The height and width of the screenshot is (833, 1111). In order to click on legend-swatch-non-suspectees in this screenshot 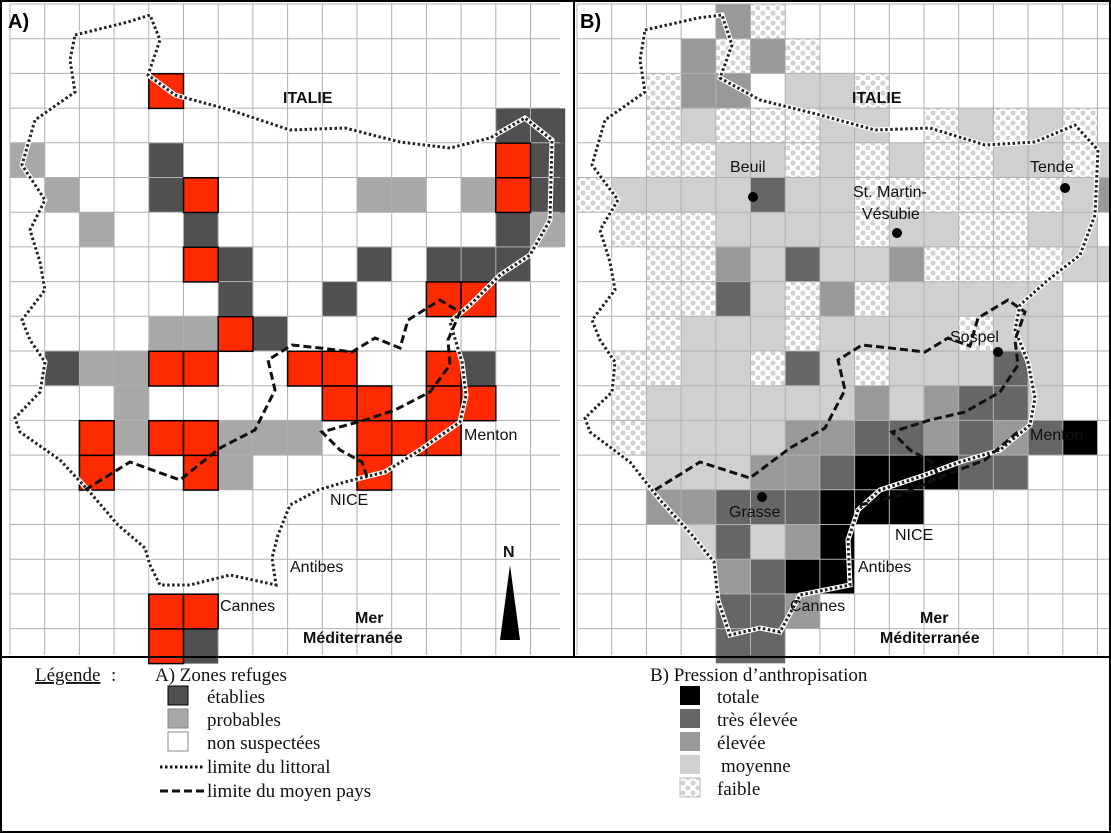, I will do `click(178, 741)`.